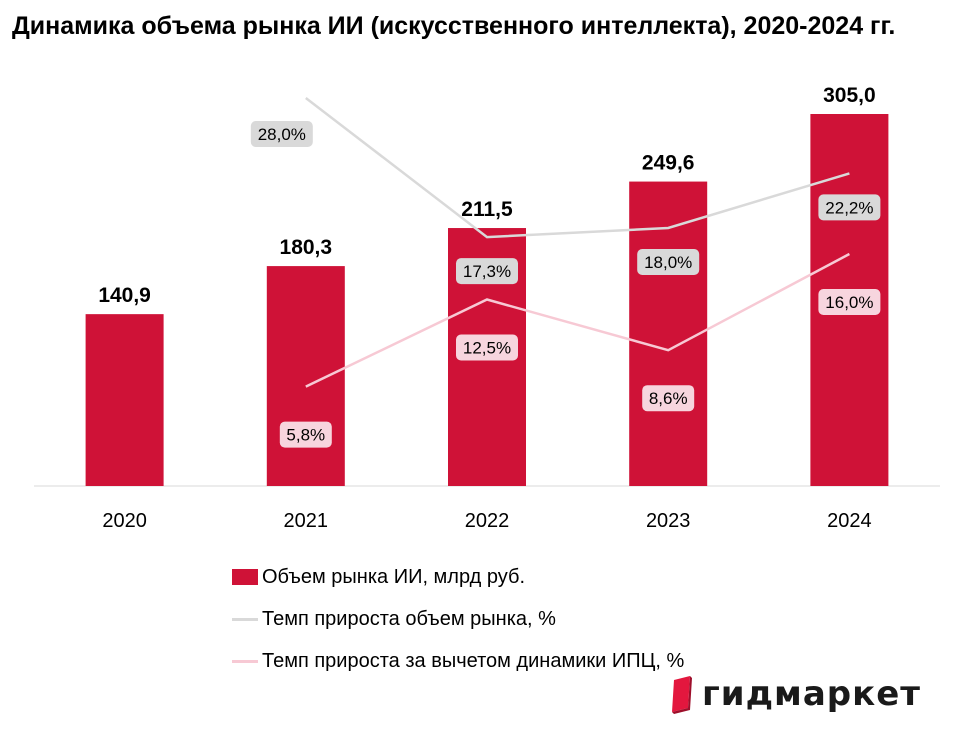 Image resolution: width=973 pixels, height=730 pixels. I want to click on legend-item-growth-rate: Темп прироста объем рынка, %, so click(458, 619).